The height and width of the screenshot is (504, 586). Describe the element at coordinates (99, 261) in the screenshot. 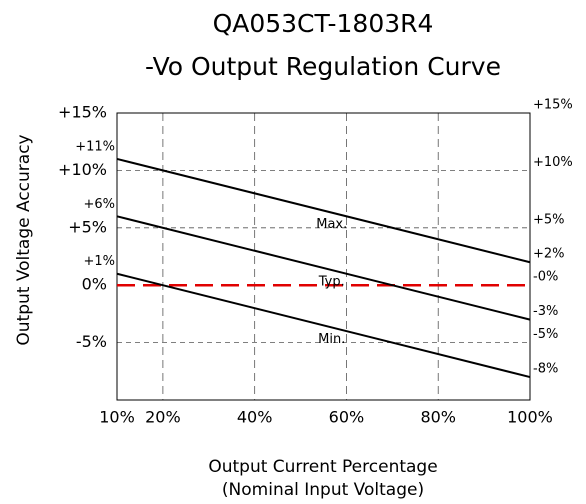

I see `value-label: +1%` at that location.